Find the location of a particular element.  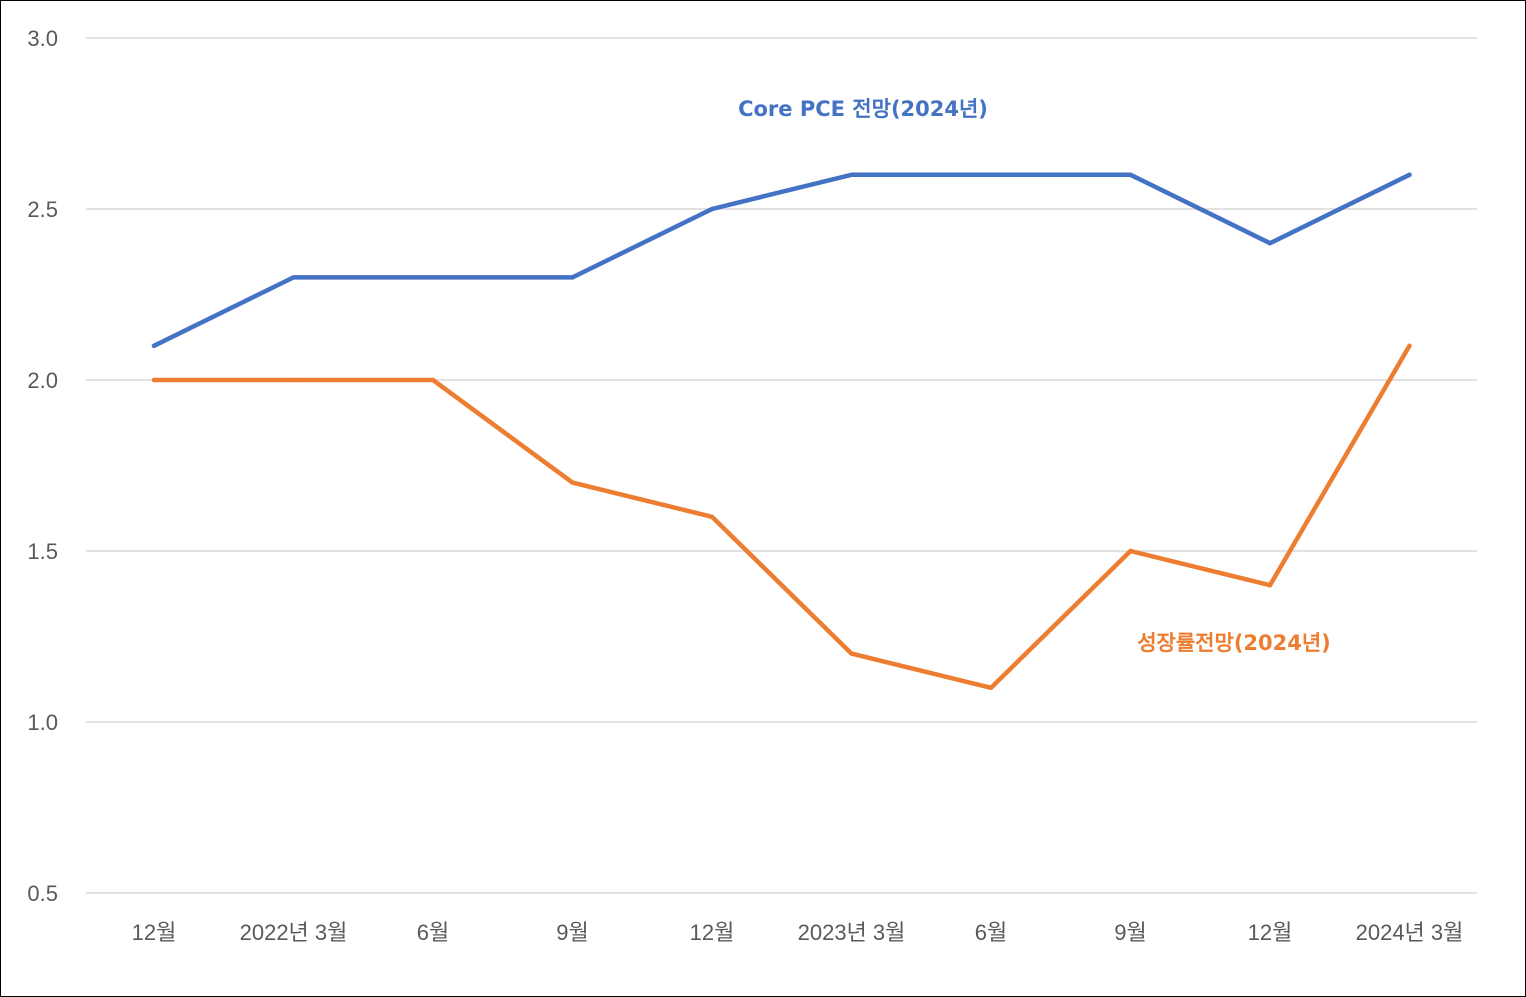

y-tick-label: 2.5 is located at coordinates (42, 209).